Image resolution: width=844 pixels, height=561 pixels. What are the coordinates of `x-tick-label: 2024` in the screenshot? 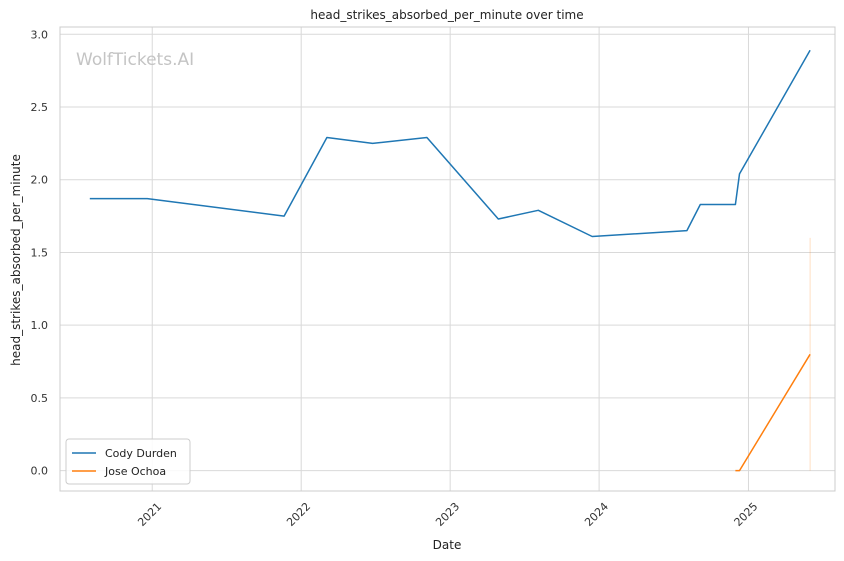 It's located at (596, 514).